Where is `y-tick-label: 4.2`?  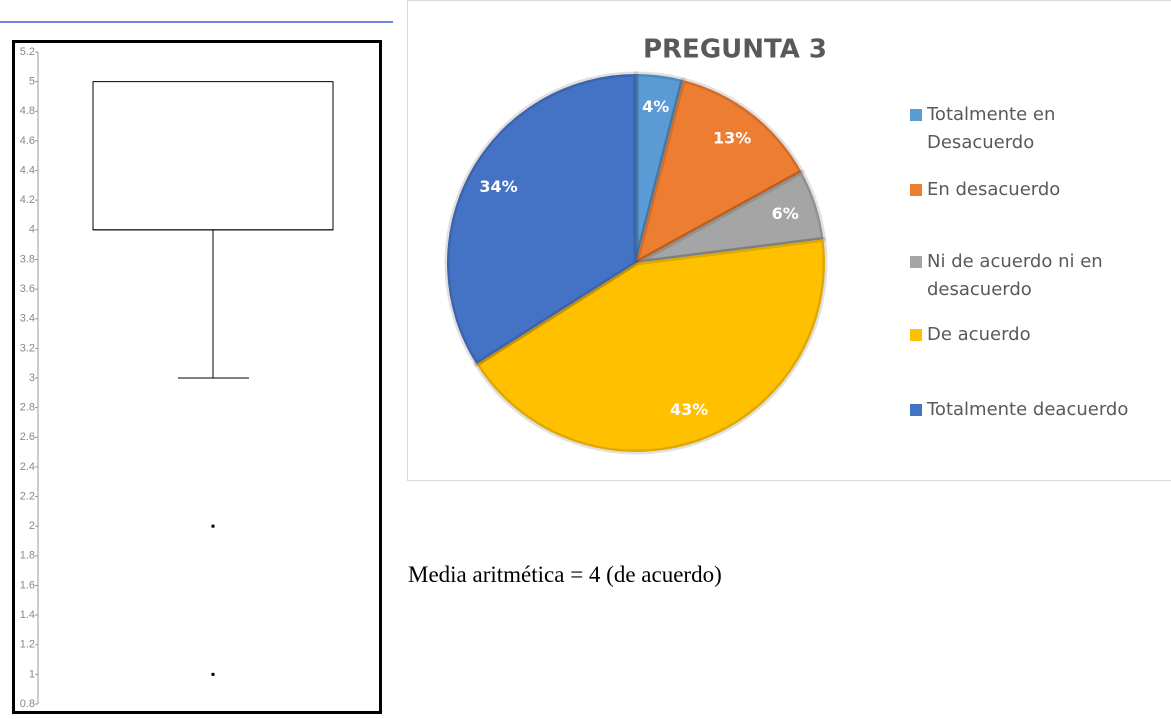
y-tick-label: 4.2 is located at coordinates (27, 200).